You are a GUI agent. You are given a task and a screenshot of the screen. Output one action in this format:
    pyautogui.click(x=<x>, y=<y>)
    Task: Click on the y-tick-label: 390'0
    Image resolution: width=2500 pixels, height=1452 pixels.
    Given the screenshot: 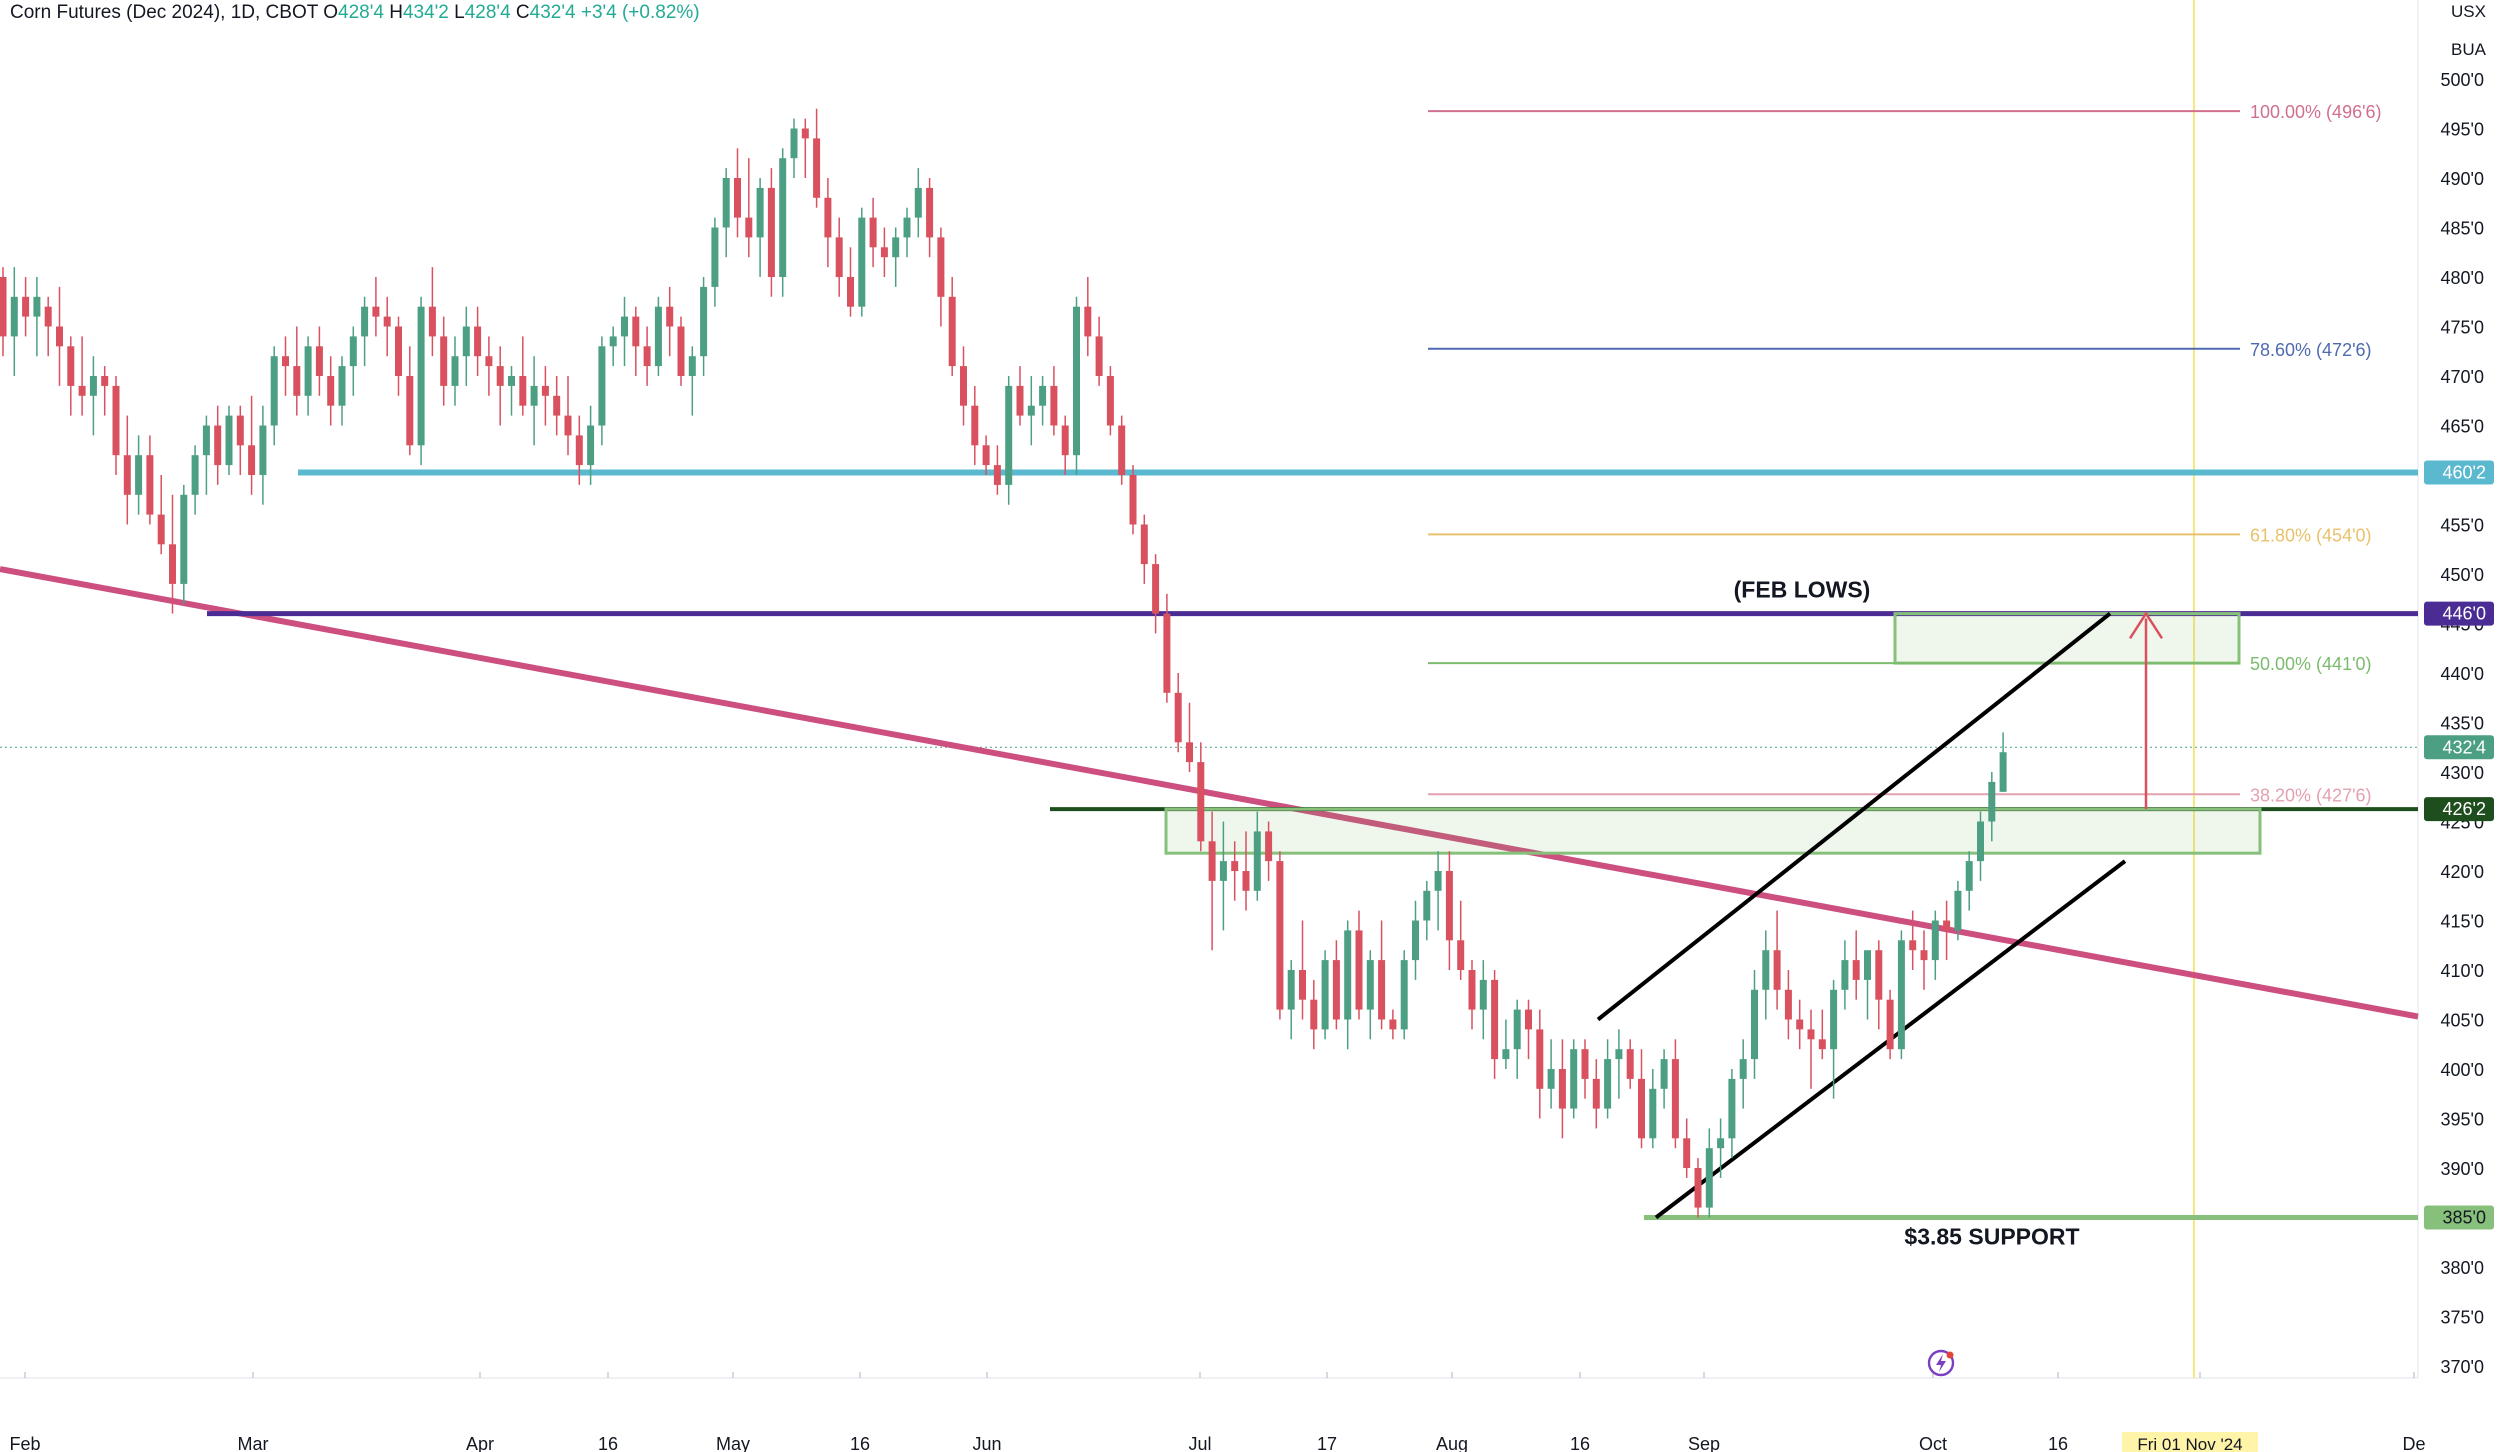 What is the action you would take?
    pyautogui.click(x=2462, y=1169)
    